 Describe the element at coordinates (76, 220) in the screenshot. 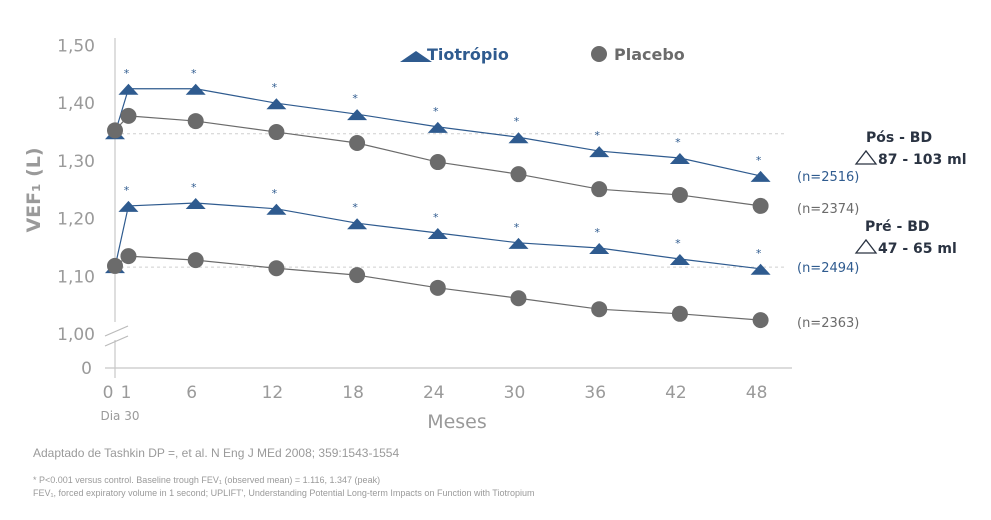

I see `y-tick-label: 1,20` at that location.